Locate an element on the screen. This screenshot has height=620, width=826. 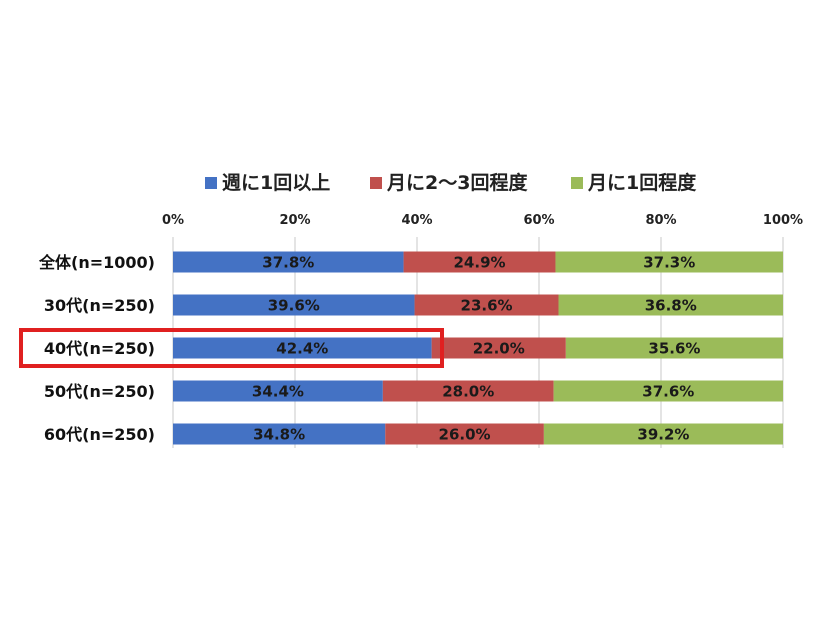
data-label: 26.0% is located at coordinates (465, 435).